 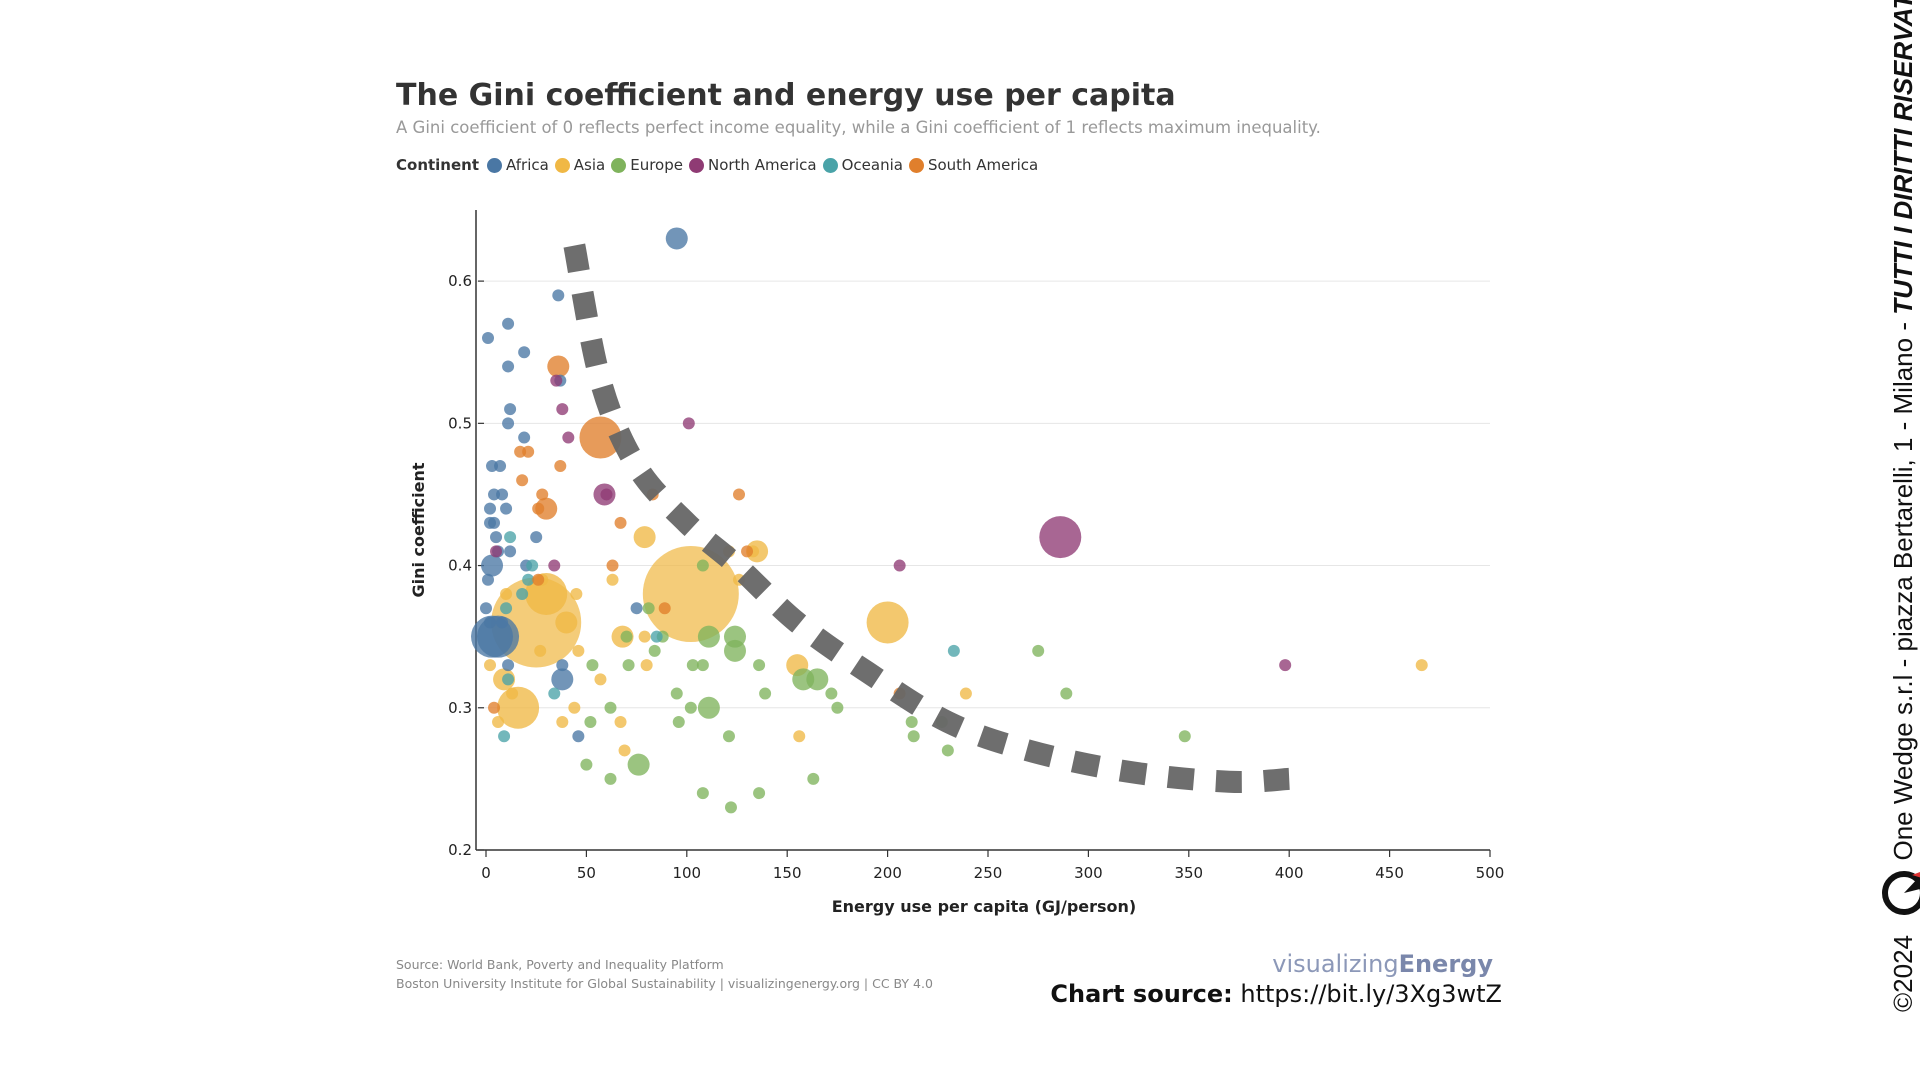 I want to click on legend-item-europe: Europe, so click(x=647, y=165).